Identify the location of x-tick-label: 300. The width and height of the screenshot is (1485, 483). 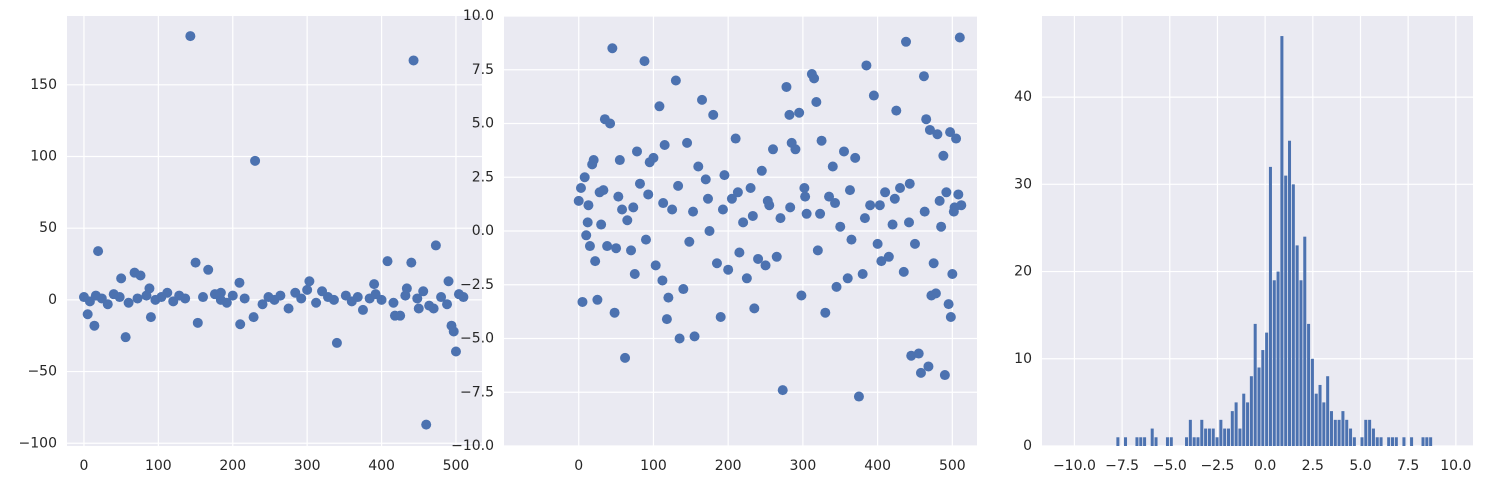
(803, 466).